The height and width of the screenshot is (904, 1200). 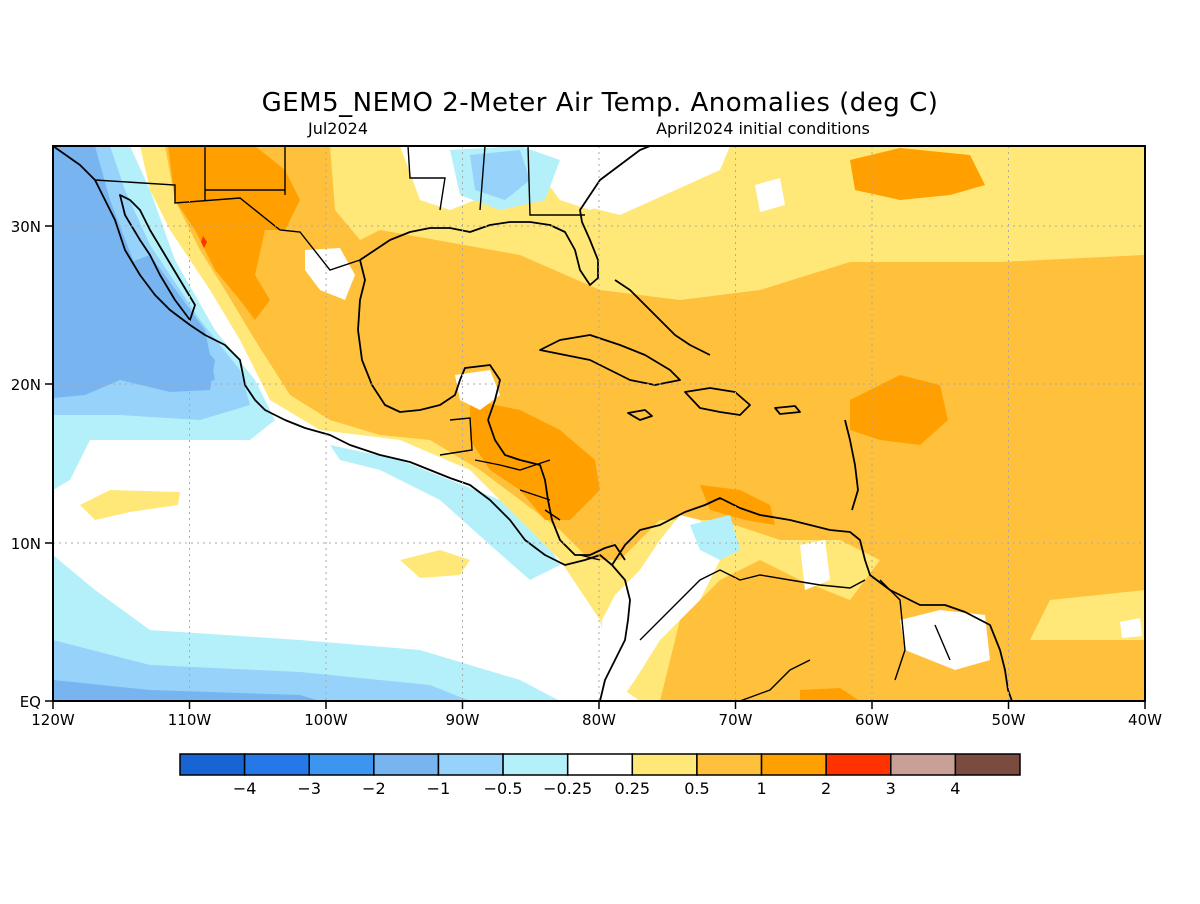 I want to click on colorbar-label-3: −1, so click(x=439, y=788).